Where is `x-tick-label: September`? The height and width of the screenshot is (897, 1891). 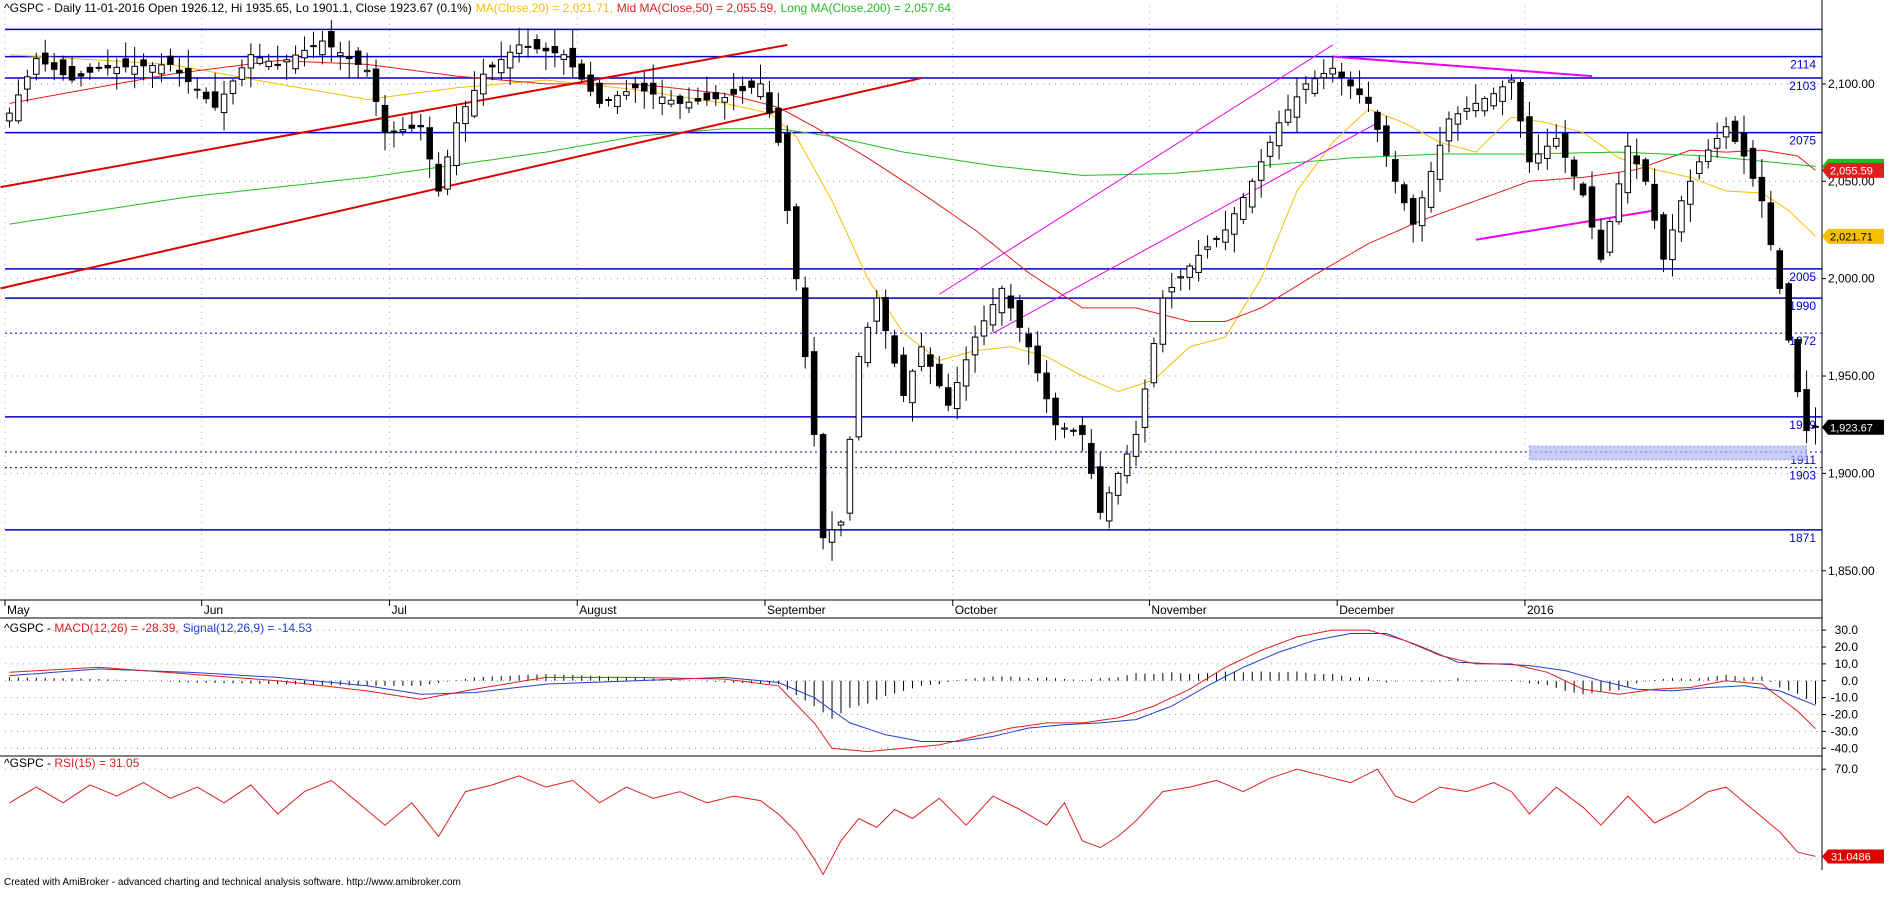
x-tick-label: September is located at coordinates (796, 610).